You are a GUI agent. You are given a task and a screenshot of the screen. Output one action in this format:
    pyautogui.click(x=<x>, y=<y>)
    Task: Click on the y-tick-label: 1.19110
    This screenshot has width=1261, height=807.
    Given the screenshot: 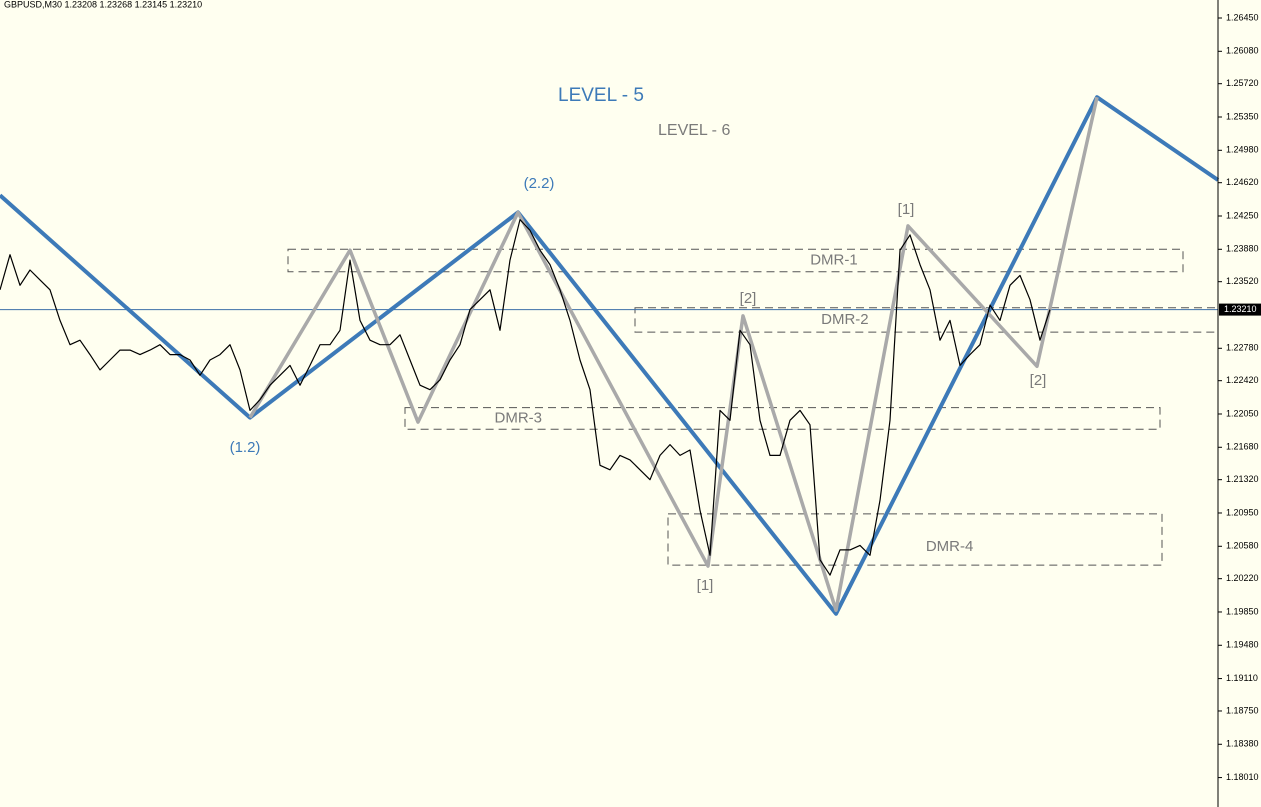 What is the action you would take?
    pyautogui.click(x=1242, y=678)
    